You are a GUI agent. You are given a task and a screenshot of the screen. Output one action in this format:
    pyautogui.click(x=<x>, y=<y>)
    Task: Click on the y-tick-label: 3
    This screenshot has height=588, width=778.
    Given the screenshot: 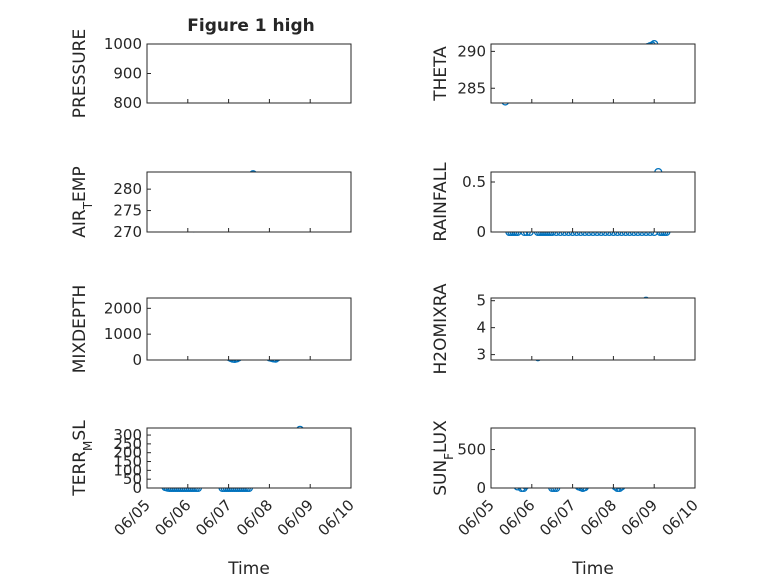 What is the action you would take?
    pyautogui.click(x=481, y=355)
    